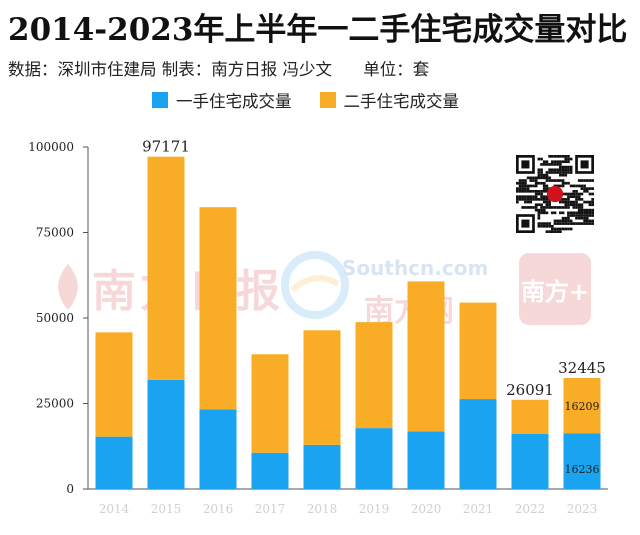 This screenshot has height=535, width=640. What do you see at coordinates (167, 287) in the screenshot?
I see `nanfang-daily-watermark: 南方日报` at bounding box center [167, 287].